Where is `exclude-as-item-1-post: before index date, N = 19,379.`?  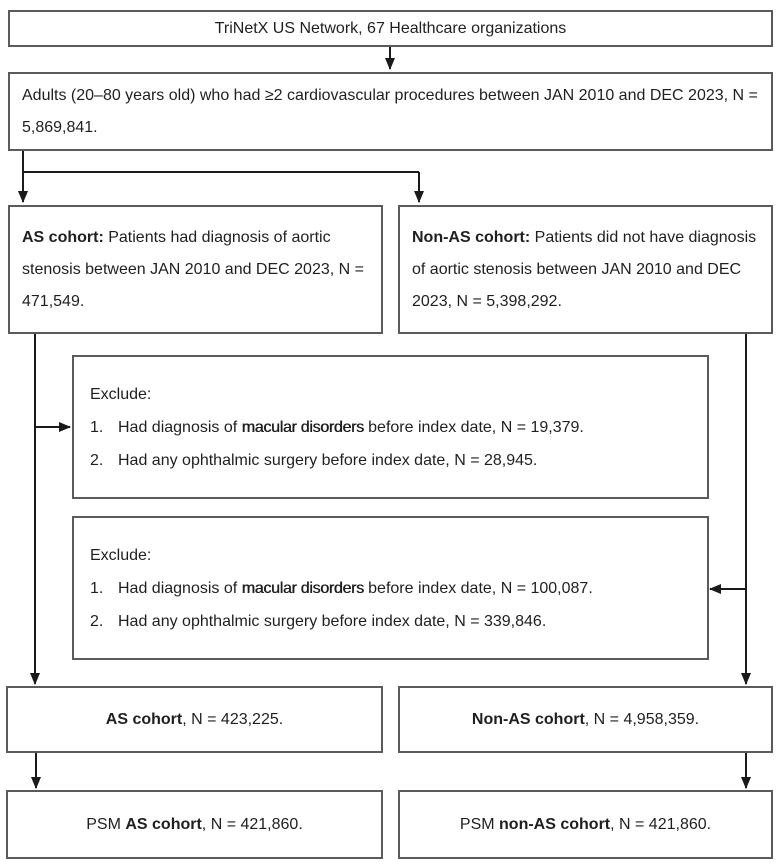
exclude-as-item-1-post: before index date, N = 19,379. is located at coordinates (473, 427).